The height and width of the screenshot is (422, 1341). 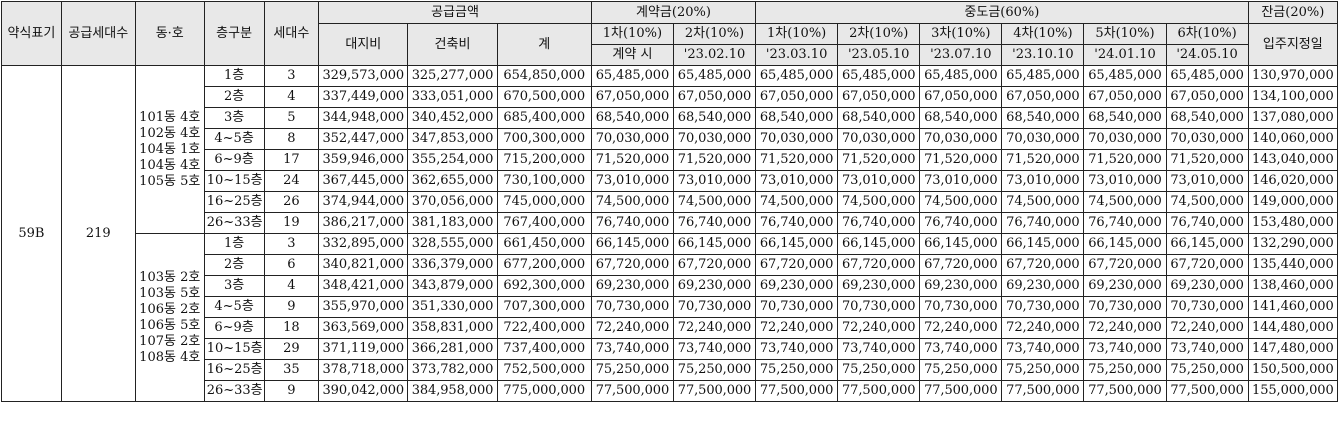 I want to click on interim-6-cell: 69,230,000, so click(x=1207, y=286).